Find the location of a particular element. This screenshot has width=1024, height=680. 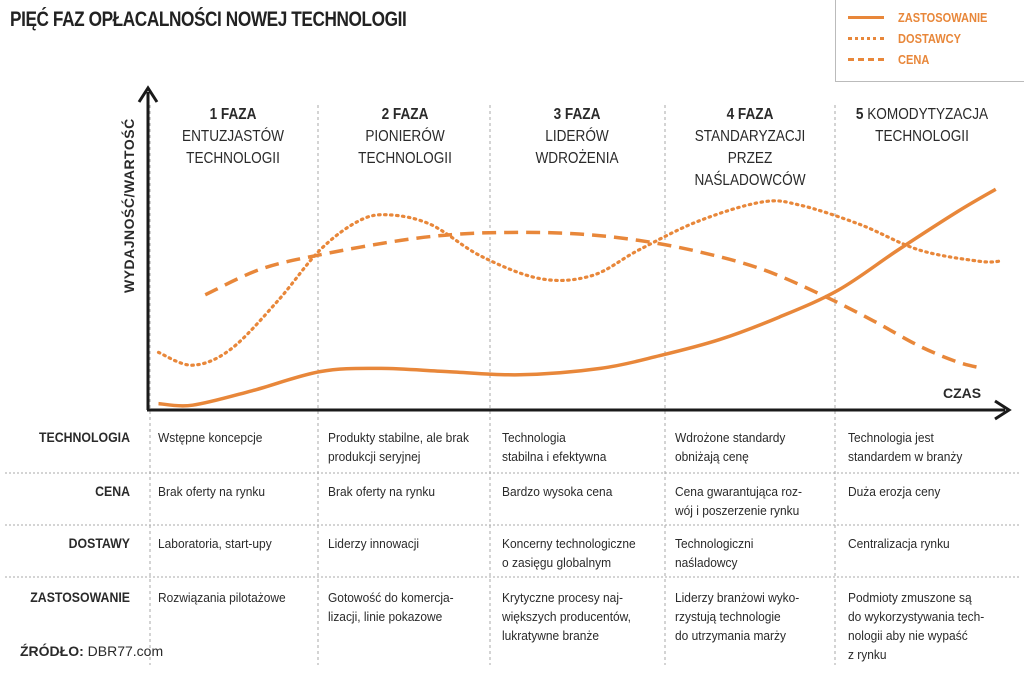

phase-name-line: LIDERÓW is located at coordinates (577, 136).